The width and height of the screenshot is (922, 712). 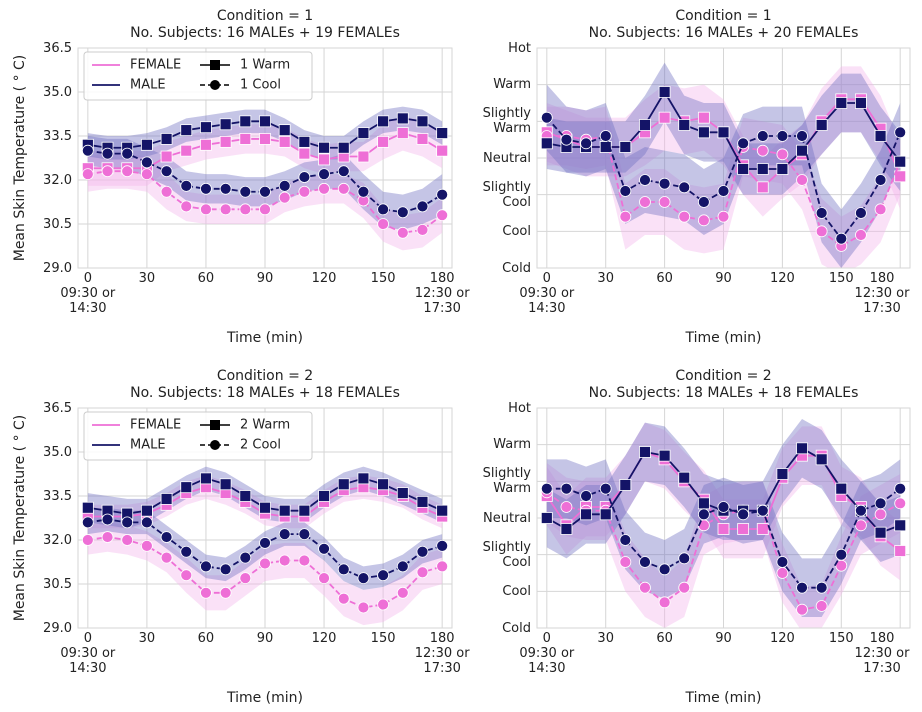 What do you see at coordinates (547, 293) in the screenshot?
I see `x-tick-label: 0 09:30 or 14:30` at bounding box center [547, 293].